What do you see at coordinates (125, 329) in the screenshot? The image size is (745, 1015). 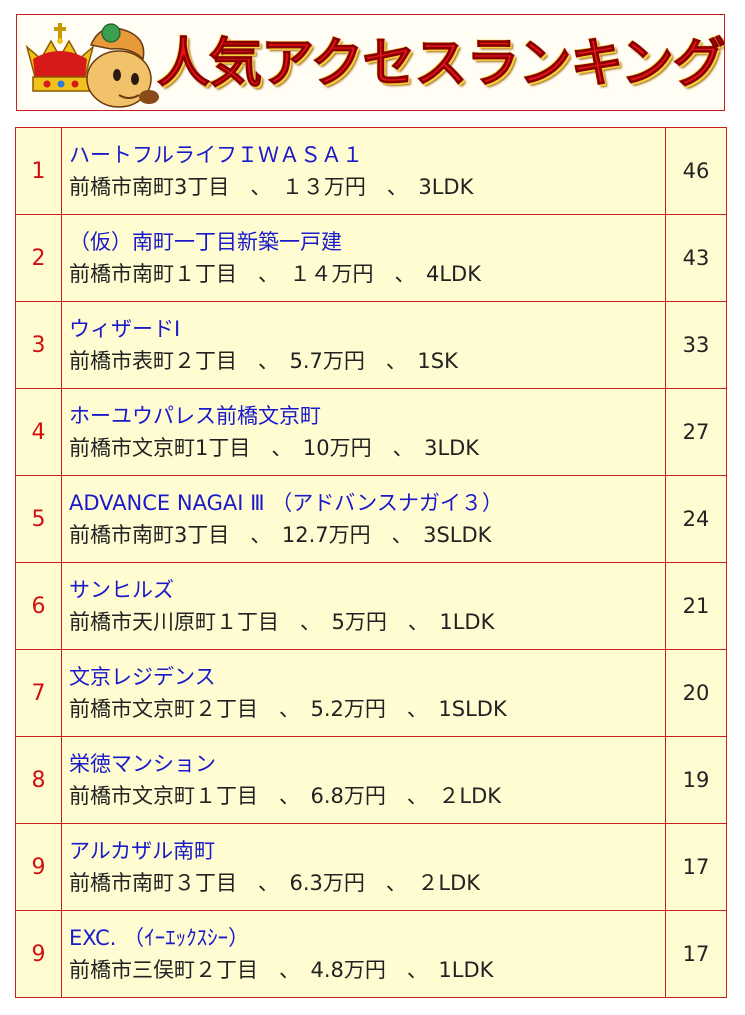 I see `property-name-link: ウィザードⅠ` at bounding box center [125, 329].